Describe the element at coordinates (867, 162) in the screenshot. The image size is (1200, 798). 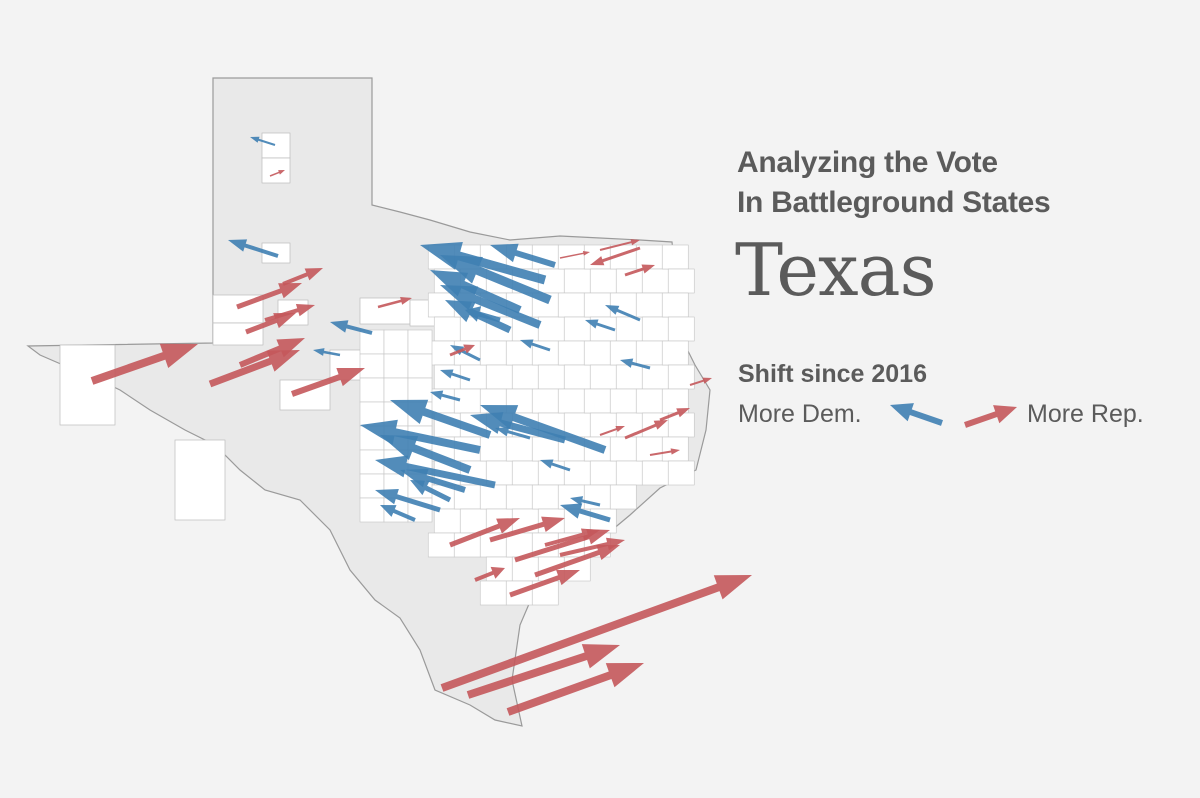
I see `kicker-line-1: Analyzing the Vote` at that location.